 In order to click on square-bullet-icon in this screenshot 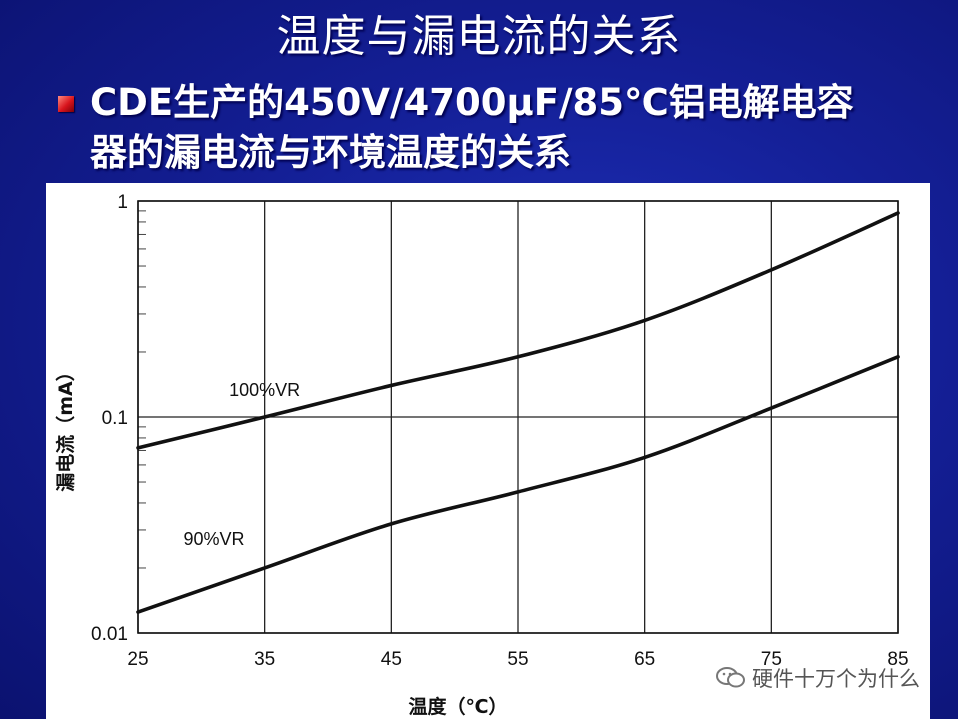, I will do `click(66, 104)`.